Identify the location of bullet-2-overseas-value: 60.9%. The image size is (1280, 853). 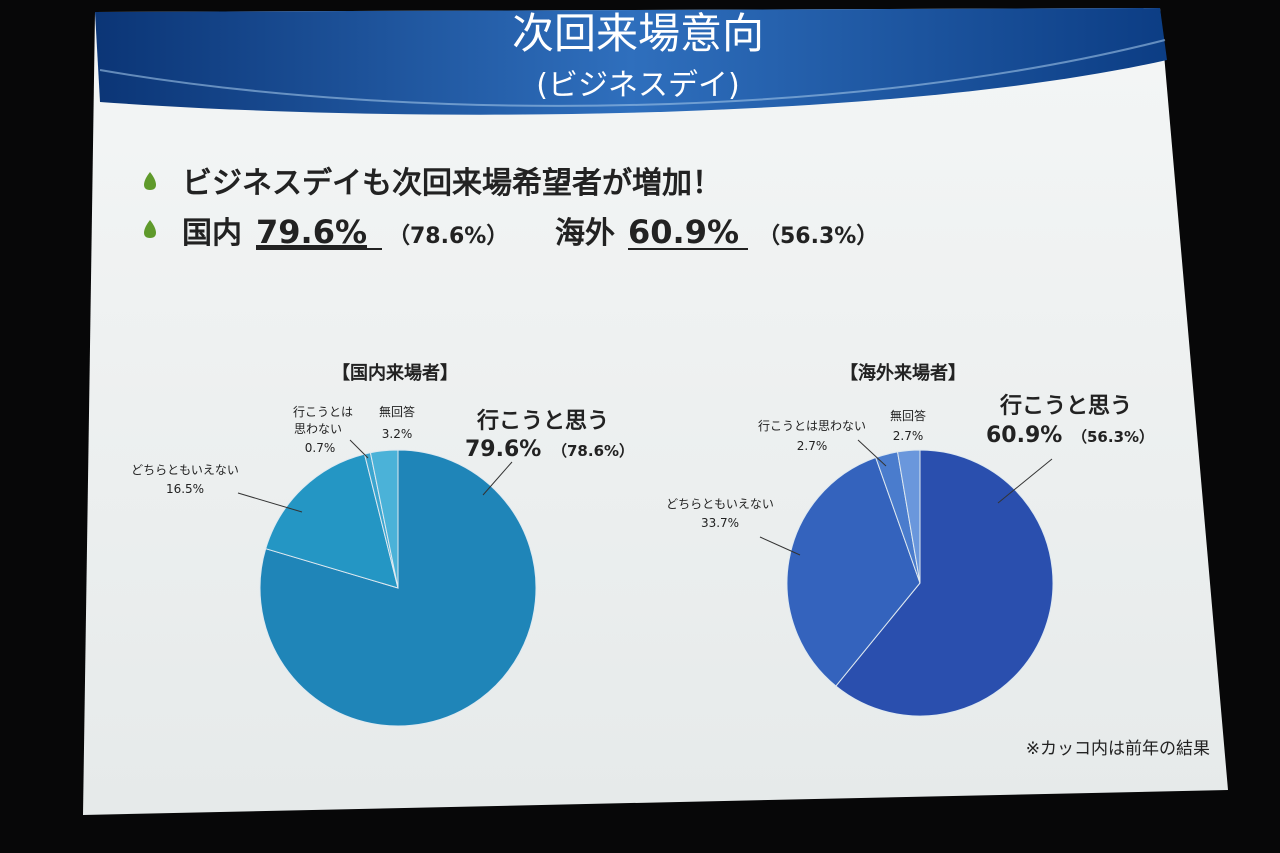
(683, 232).